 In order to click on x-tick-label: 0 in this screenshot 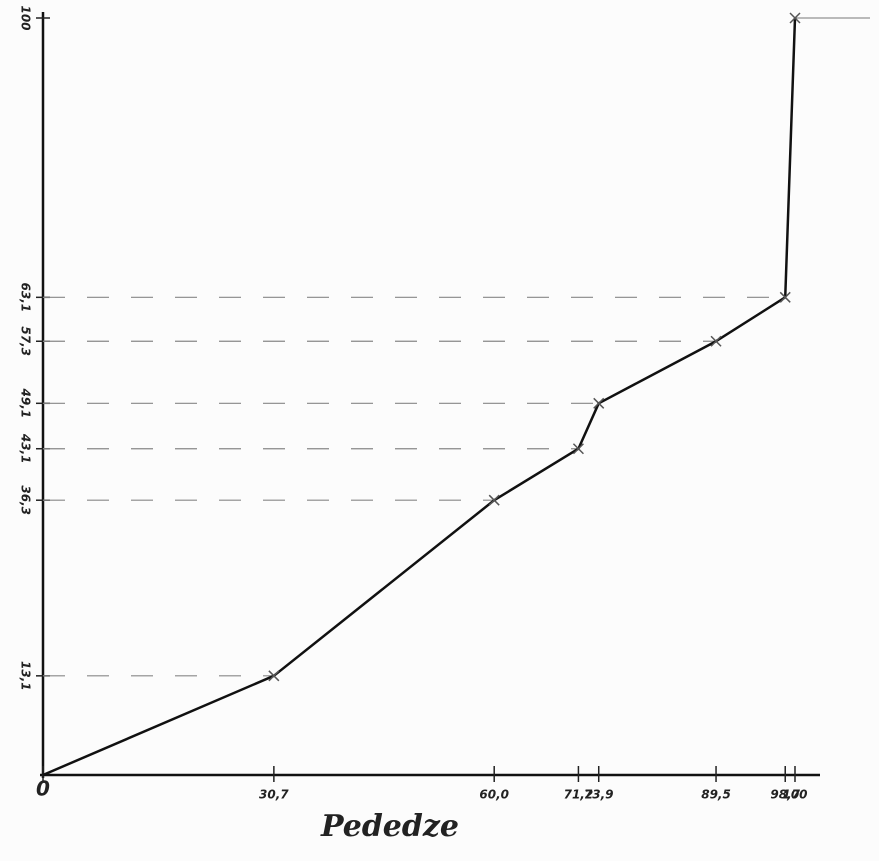, I will do `click(43, 789)`.